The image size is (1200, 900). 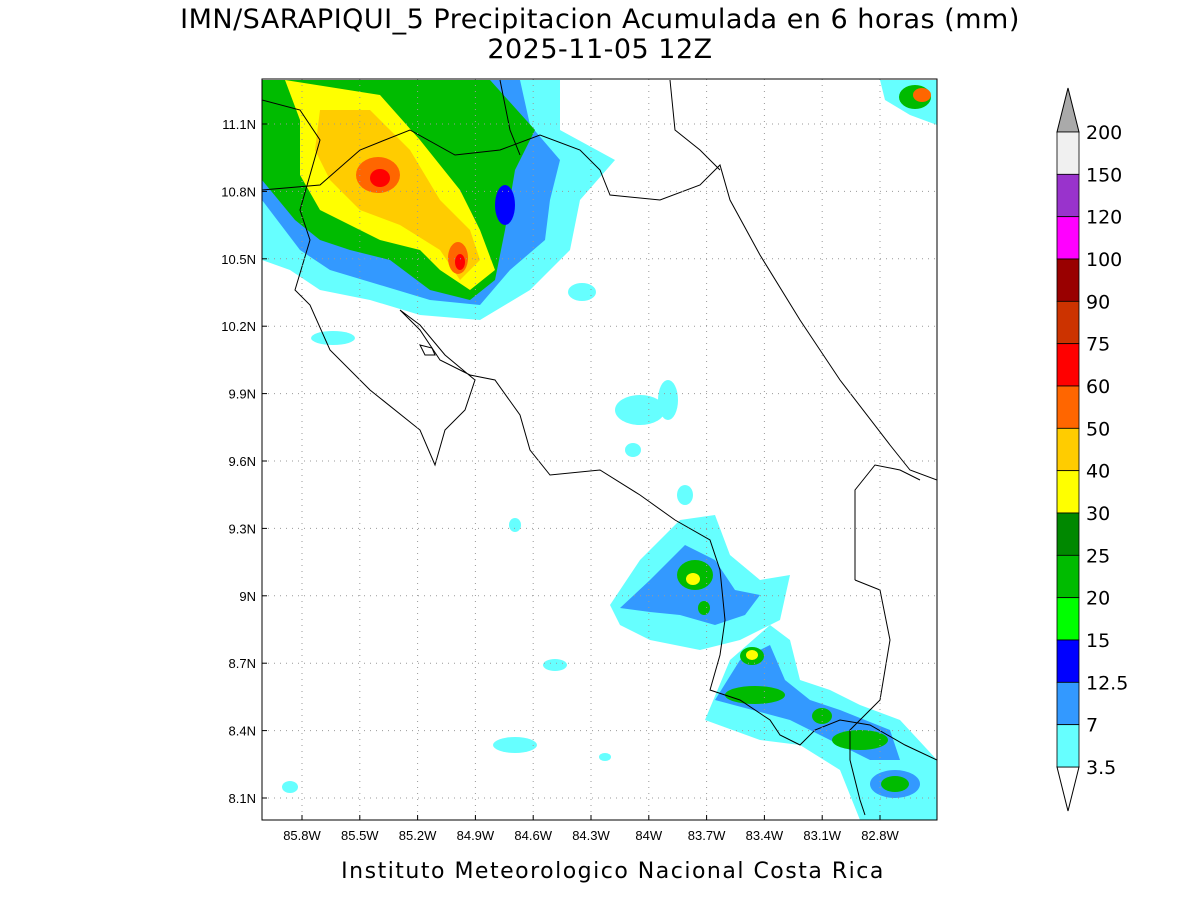 What do you see at coordinates (1098, 429) in the screenshot?
I see `colorbar-label: 50` at bounding box center [1098, 429].